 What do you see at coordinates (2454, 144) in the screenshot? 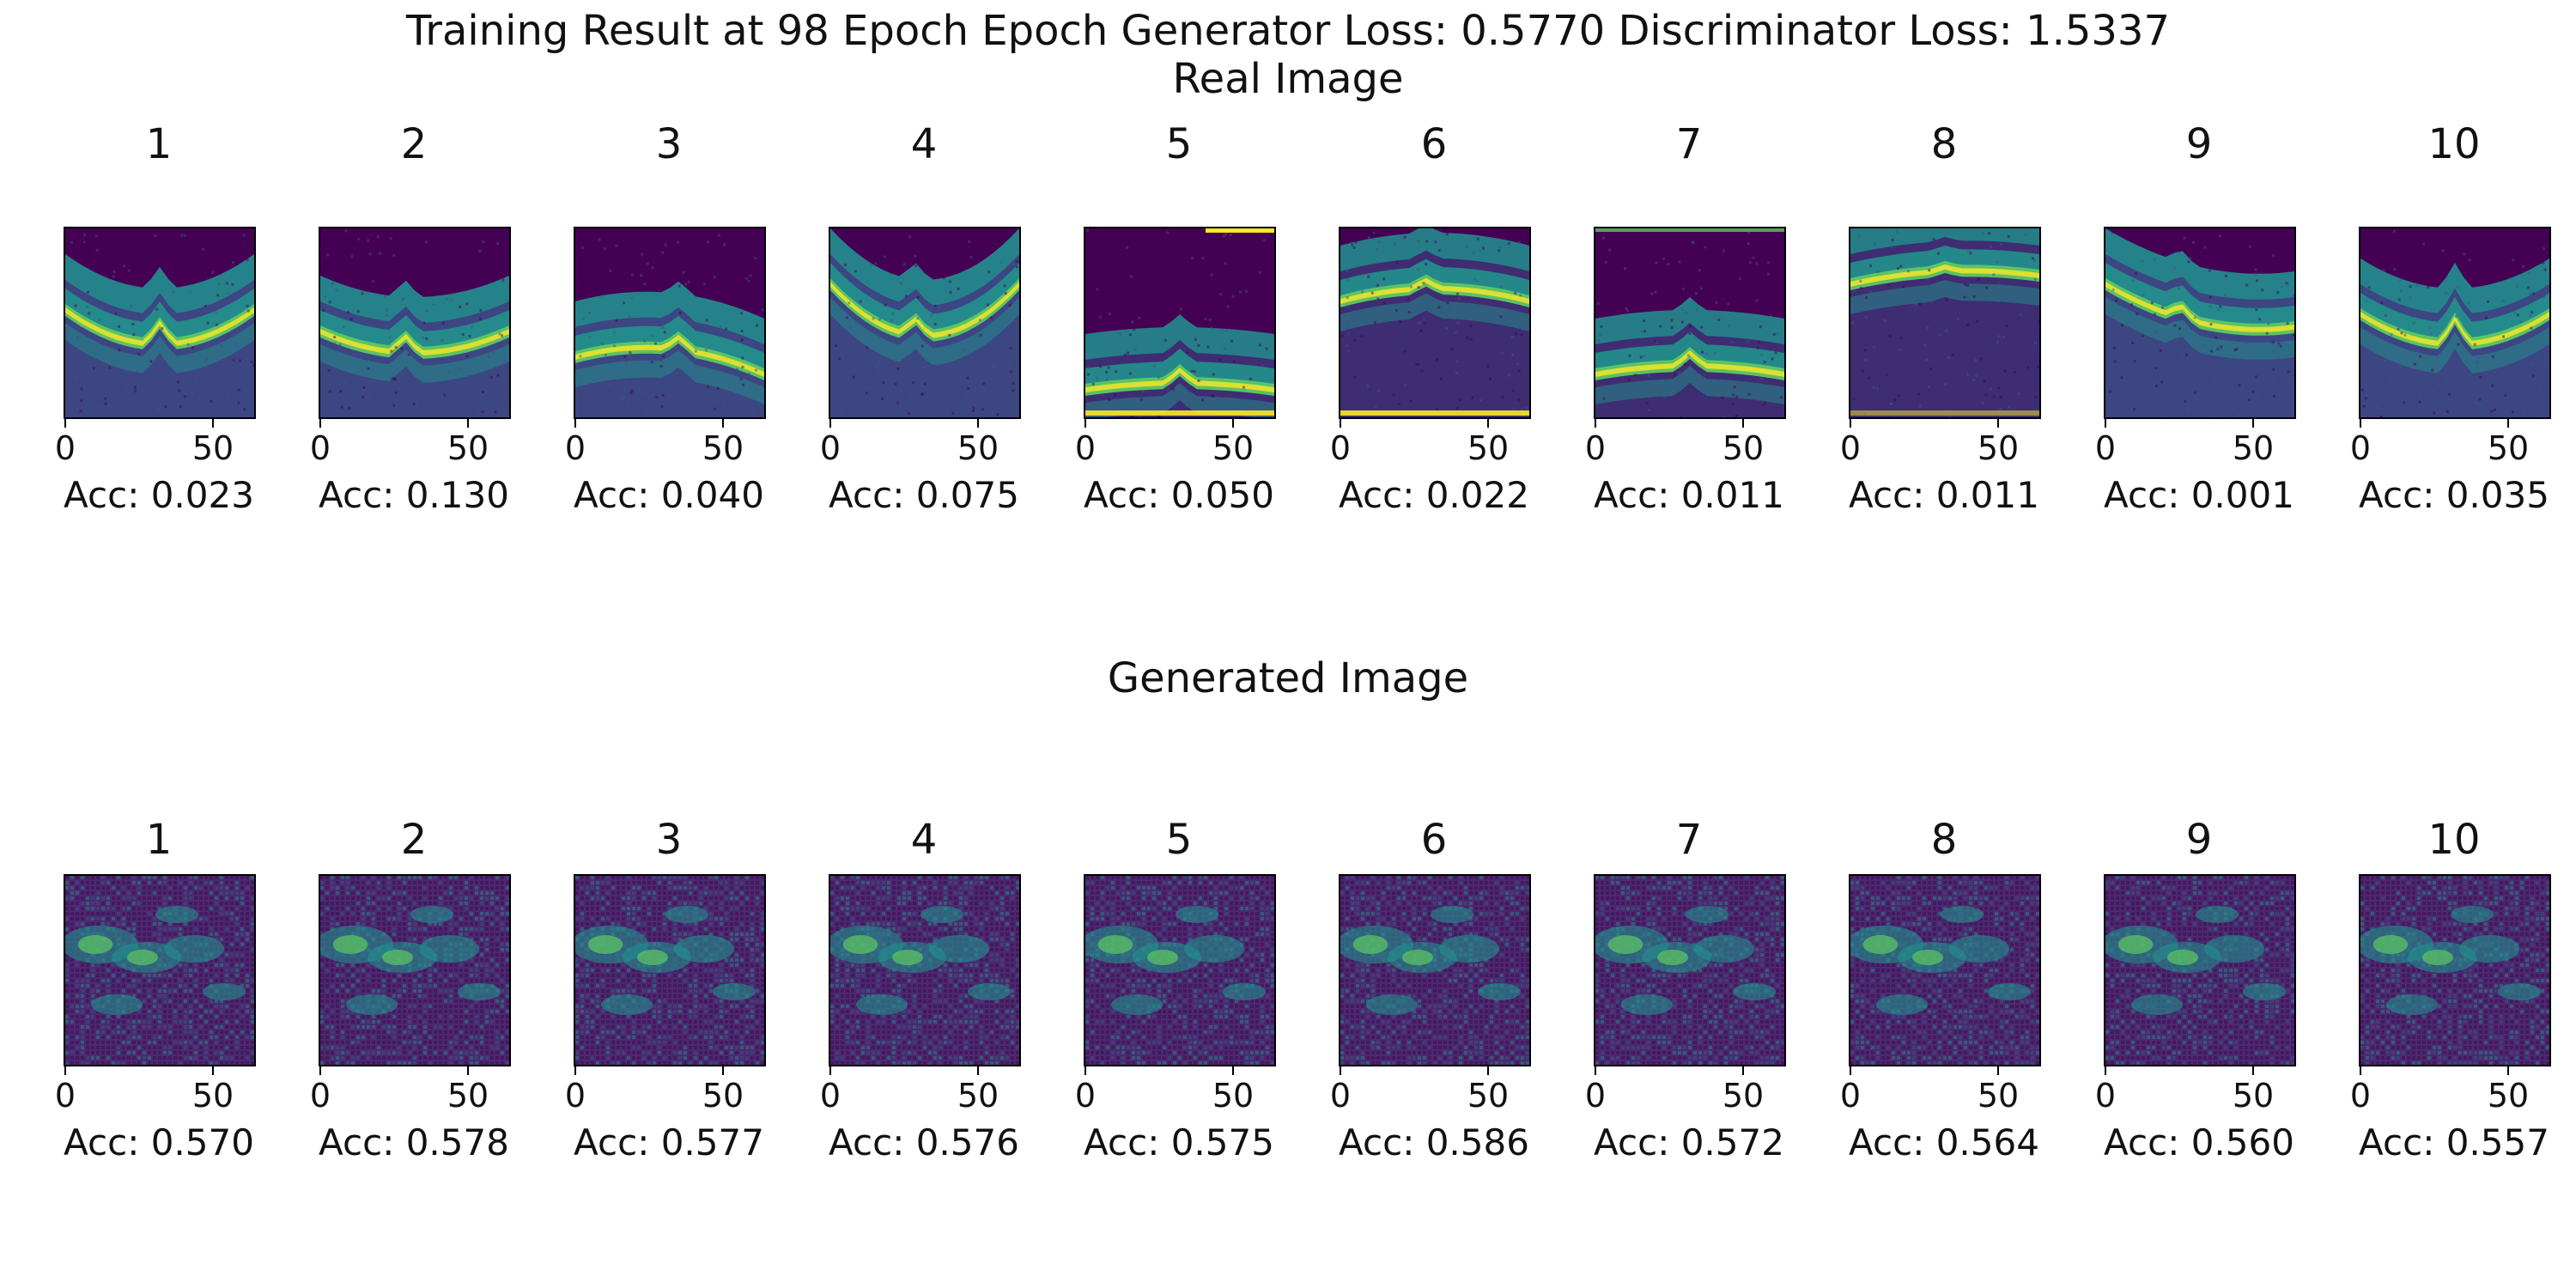
I see `real-panel-number: 10` at bounding box center [2454, 144].